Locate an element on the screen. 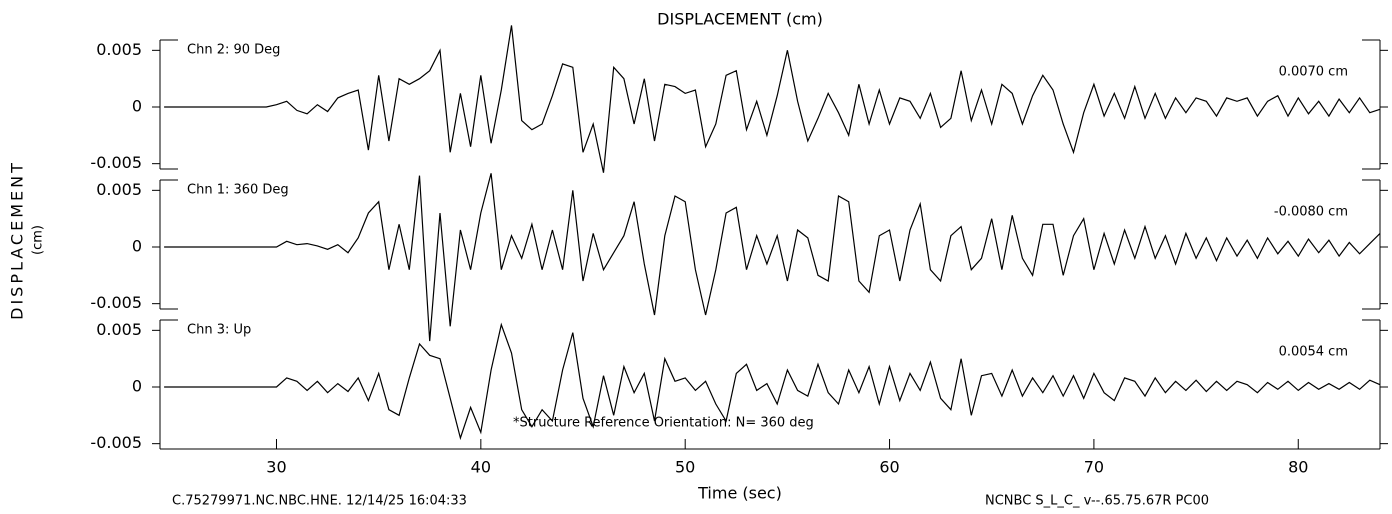 This screenshot has width=1392, height=514. channel-label: Chn 2: 90 Deg is located at coordinates (233, 50).